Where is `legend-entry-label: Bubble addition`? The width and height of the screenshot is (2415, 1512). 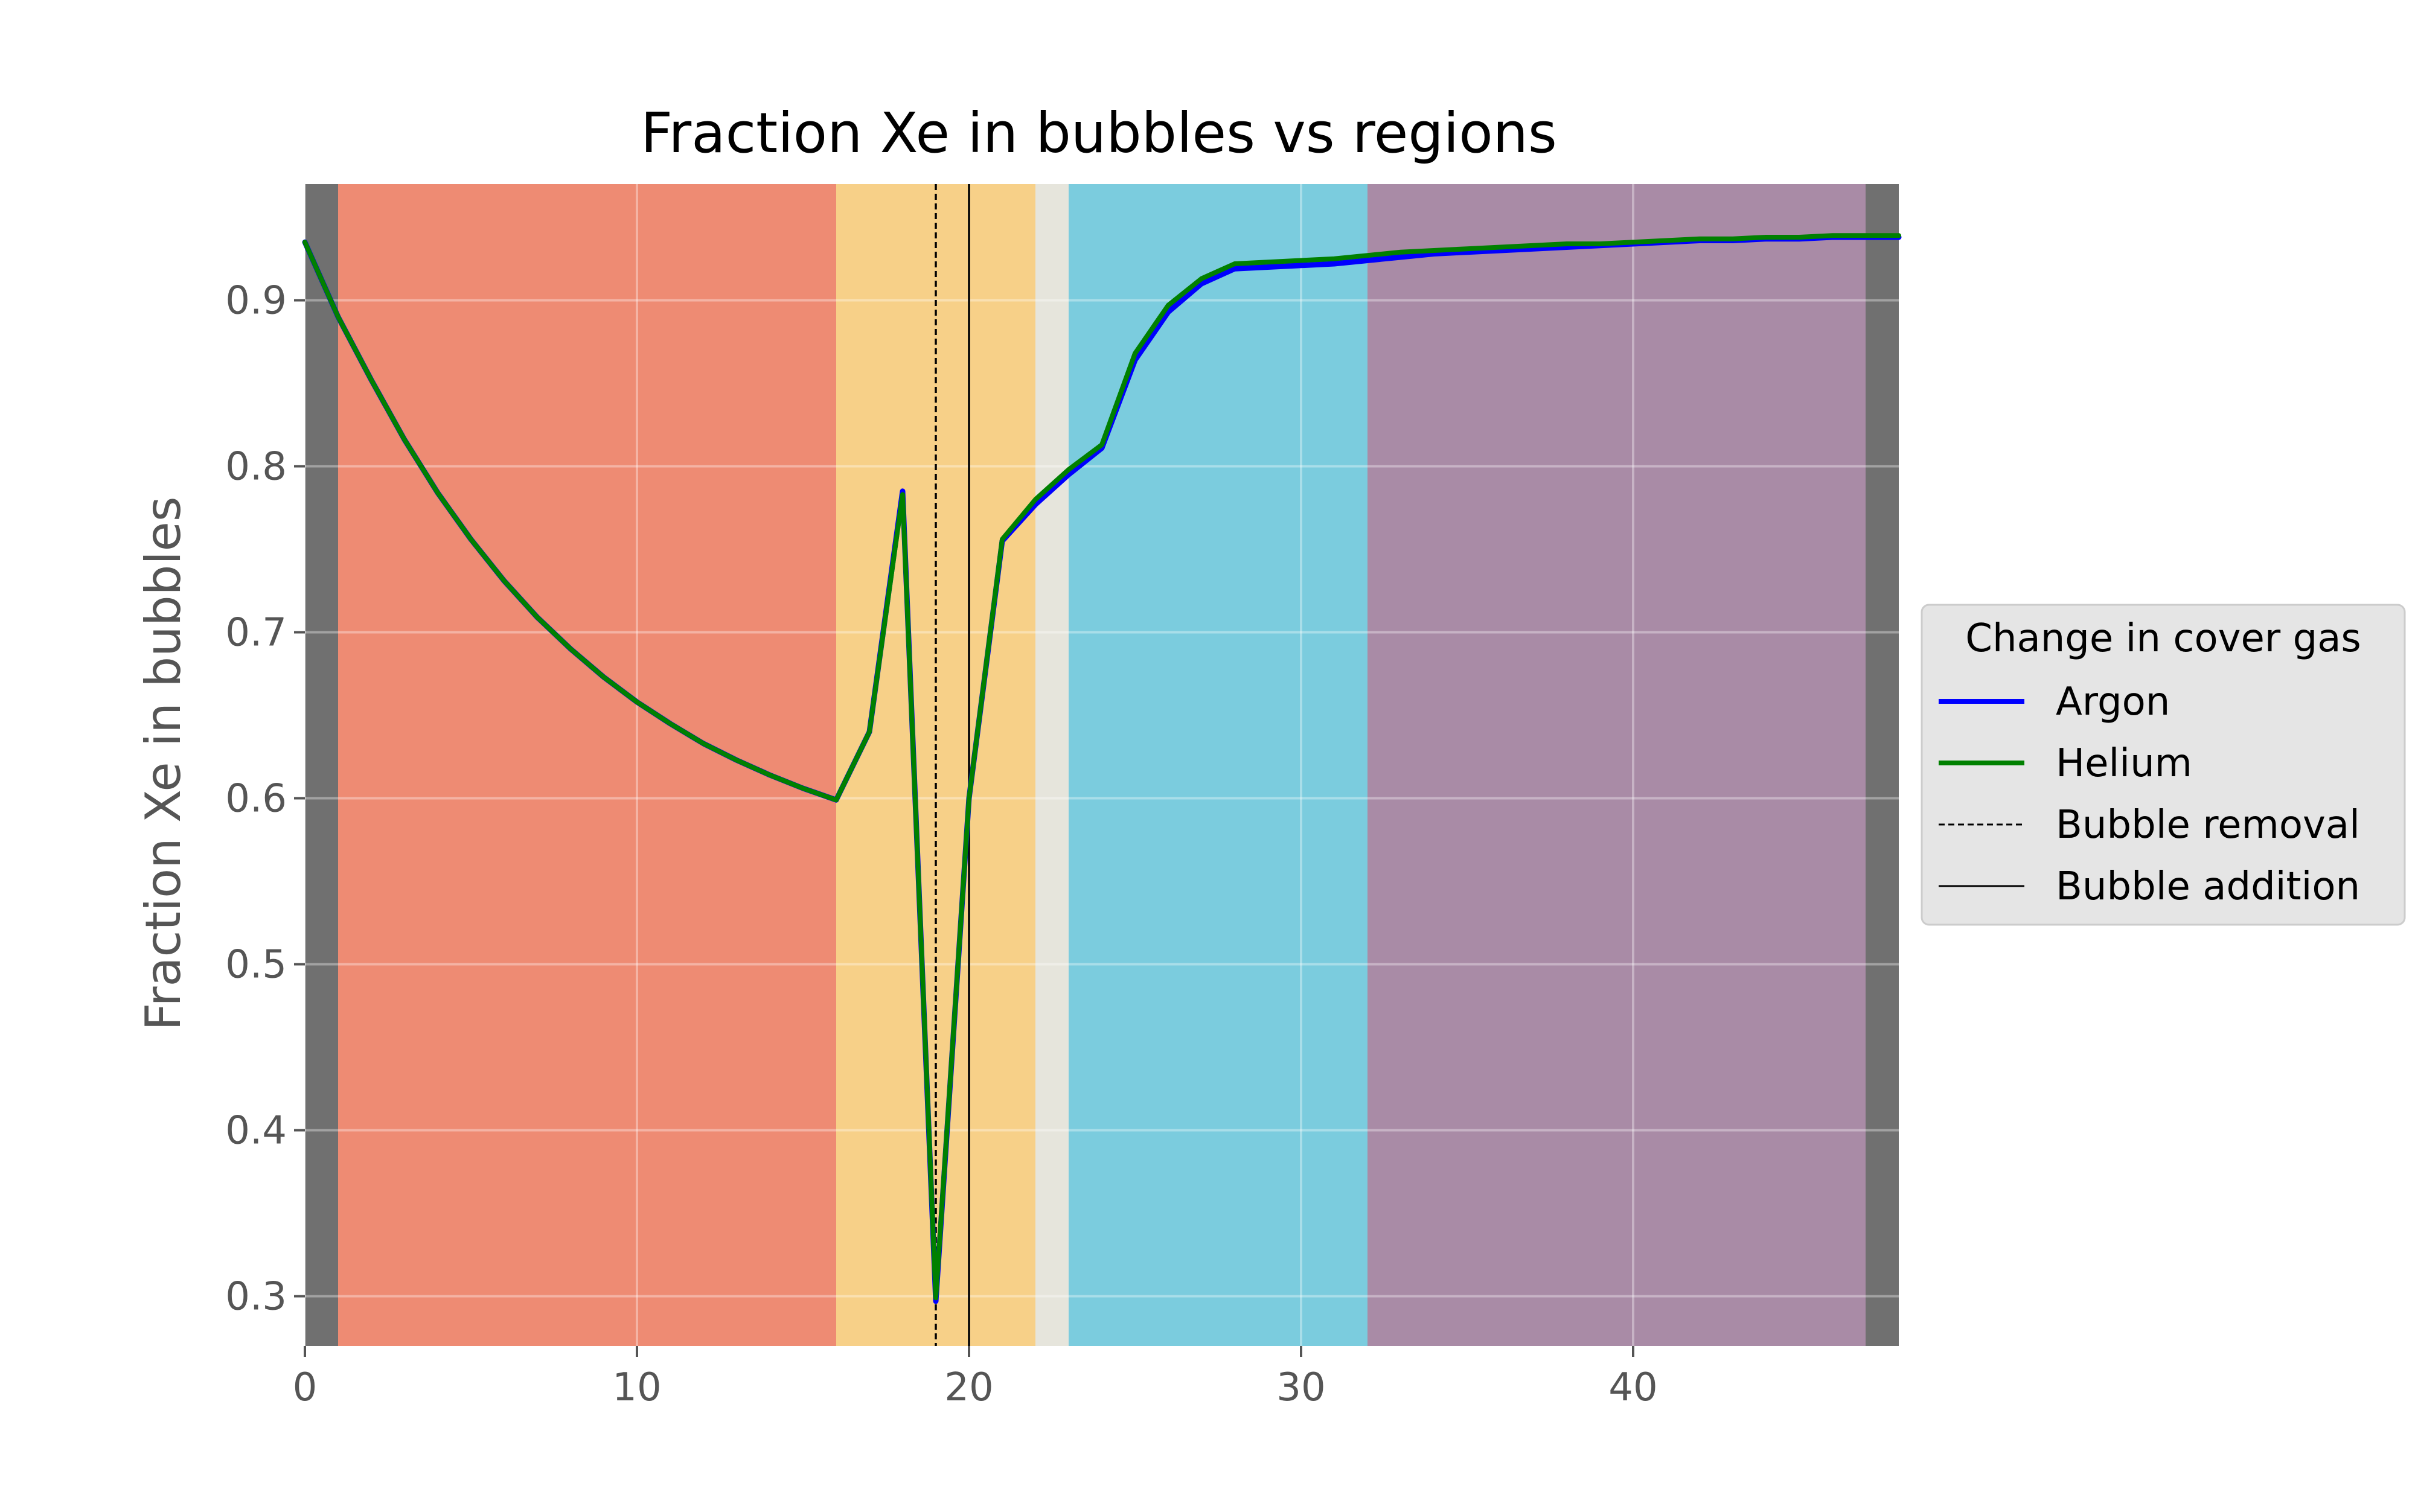
legend-entry-label: Bubble addition is located at coordinates (2208, 887).